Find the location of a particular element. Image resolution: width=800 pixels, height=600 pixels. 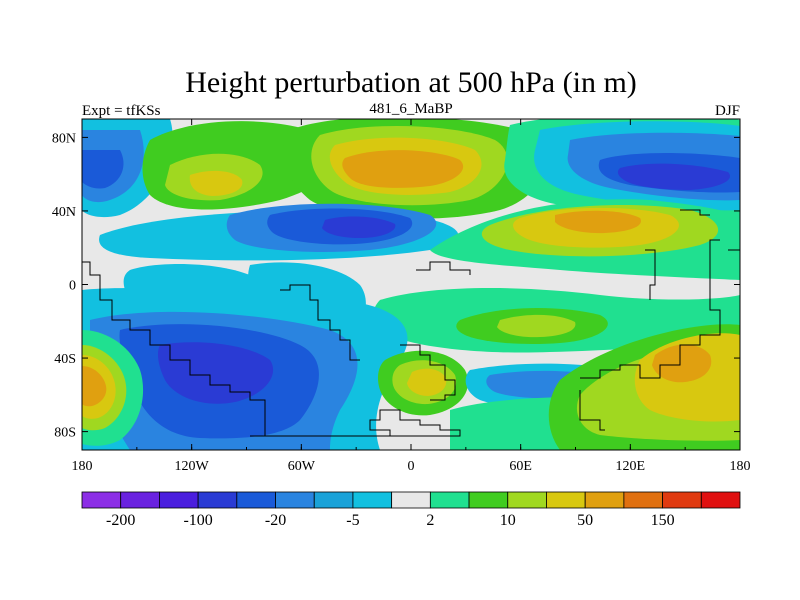

contour-sp-indigo is located at coordinates (215, 373).